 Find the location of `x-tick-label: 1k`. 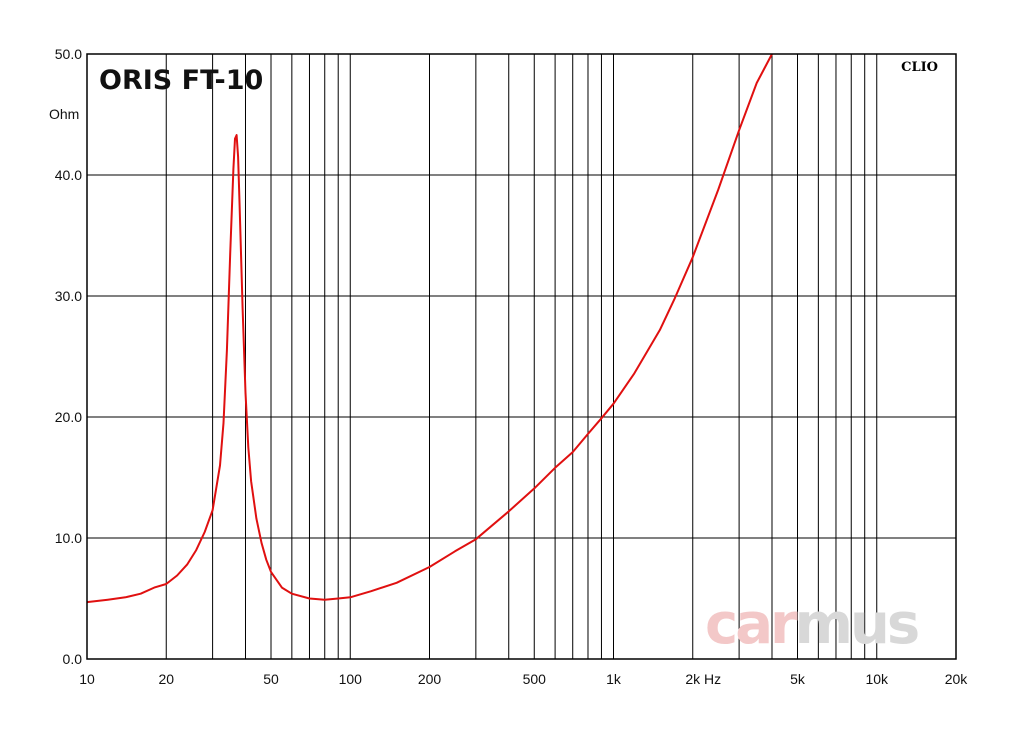

x-tick-label: 1k is located at coordinates (614, 679).